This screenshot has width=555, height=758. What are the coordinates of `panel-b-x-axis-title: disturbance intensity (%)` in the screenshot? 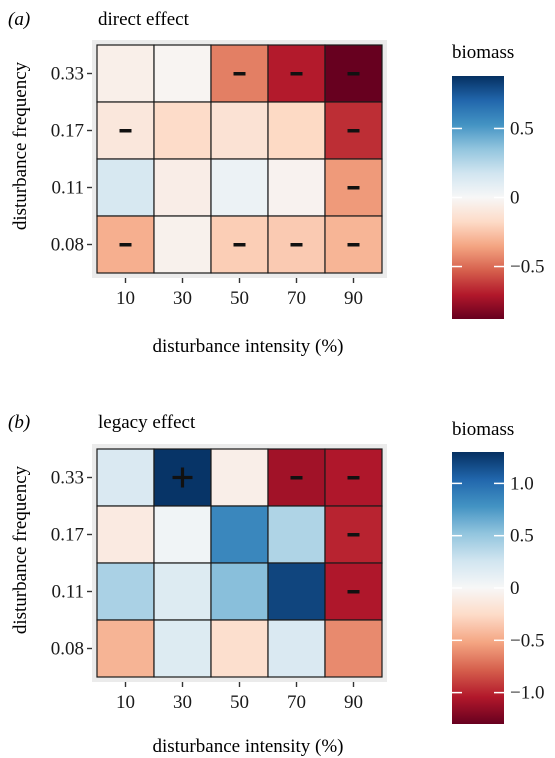 It's located at (247, 746).